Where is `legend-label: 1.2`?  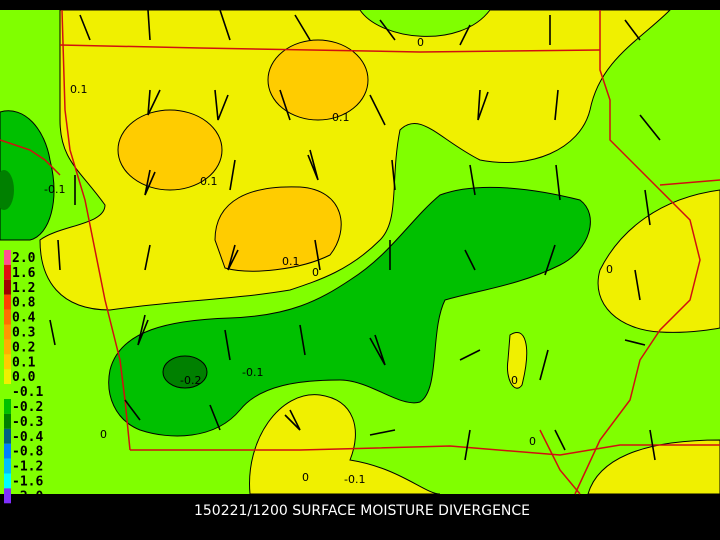 legend-label: 1.2 is located at coordinates (23, 288).